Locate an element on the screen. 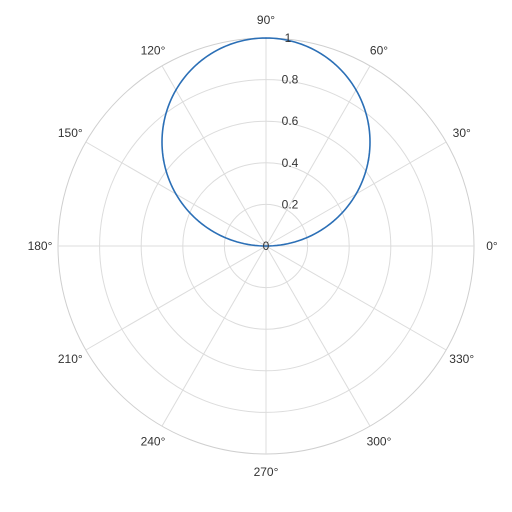 The width and height of the screenshot is (512, 512). radial-tick-label: 0.8 is located at coordinates (290, 80).